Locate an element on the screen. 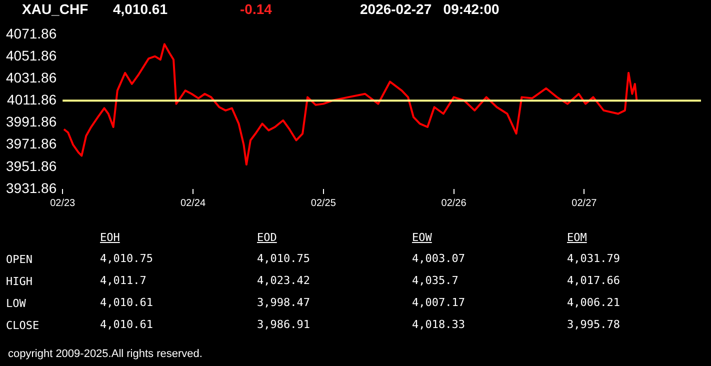 This screenshot has width=711, height=366. text: 4,018.33 is located at coordinates (438, 324).